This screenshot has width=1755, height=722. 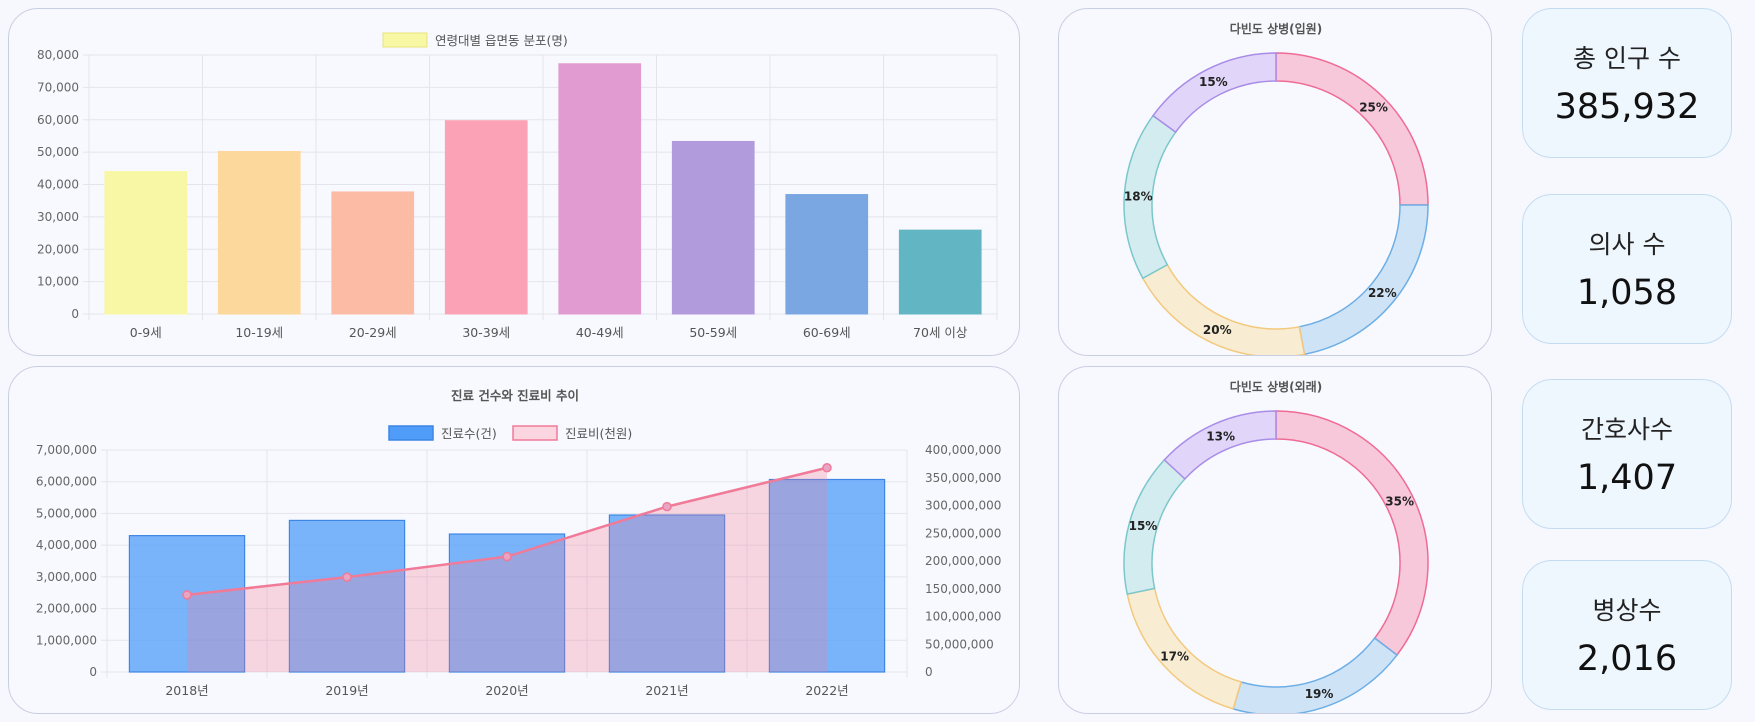 I want to click on slice-label: 13%, so click(x=1220, y=437).